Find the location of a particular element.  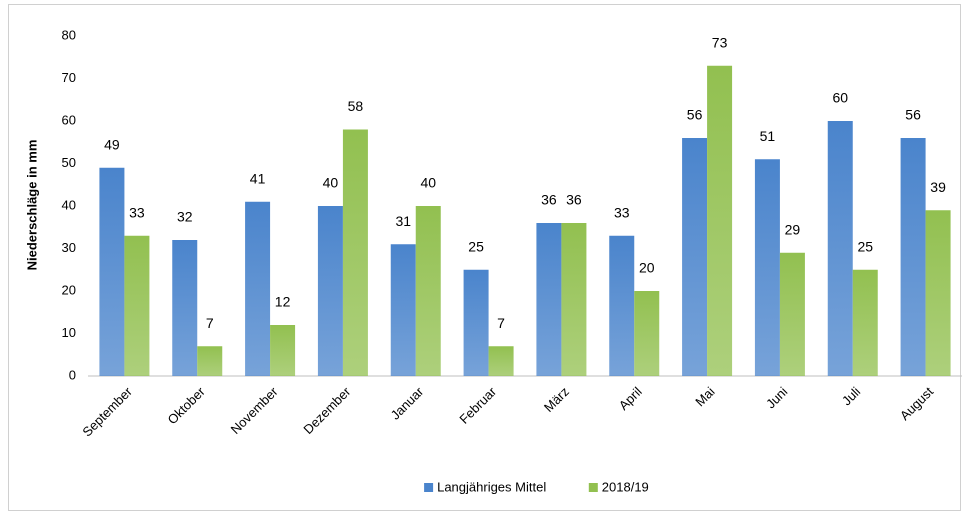

data-label: 31 is located at coordinates (403, 221).